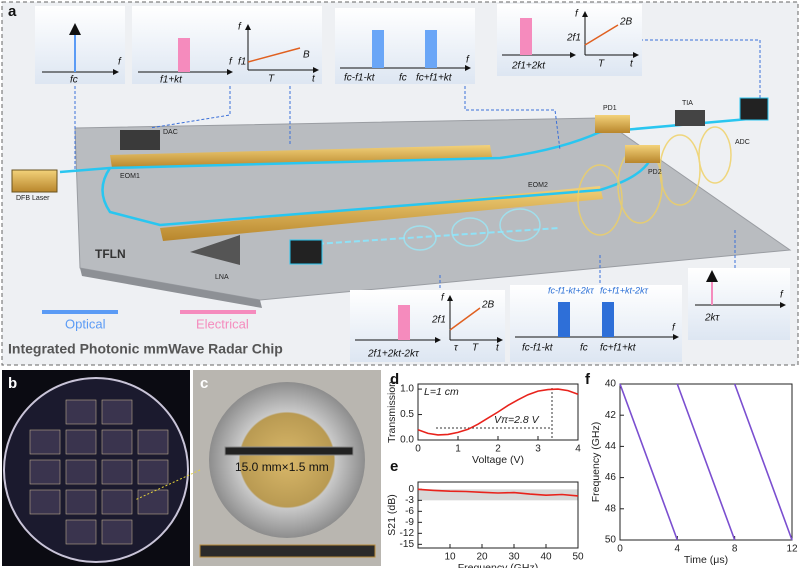 Image resolution: width=800 pixels, height=568 pixels. What do you see at coordinates (430, 236) in the screenshot?
I see `rx-beam` at bounding box center [430, 236].